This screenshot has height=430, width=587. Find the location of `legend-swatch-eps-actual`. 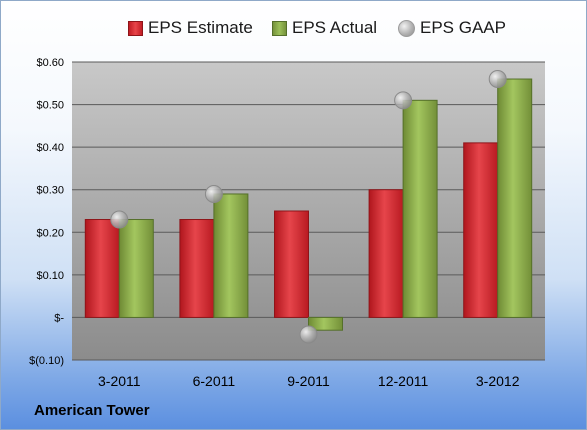

legend-swatch-eps-actual is located at coordinates (279, 28).